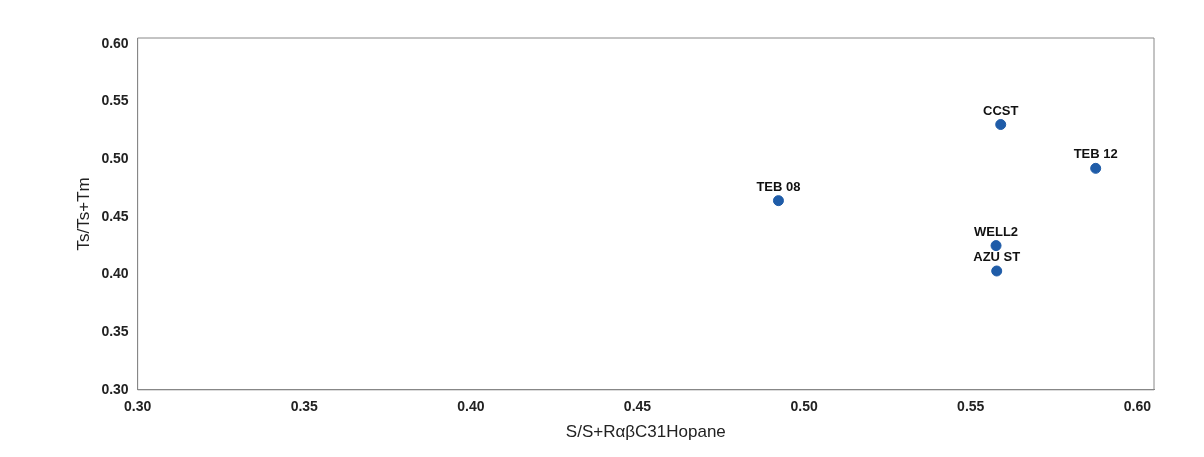 The width and height of the screenshot is (1204, 457). I want to click on x-tick-label: 0.45, so click(637, 406).